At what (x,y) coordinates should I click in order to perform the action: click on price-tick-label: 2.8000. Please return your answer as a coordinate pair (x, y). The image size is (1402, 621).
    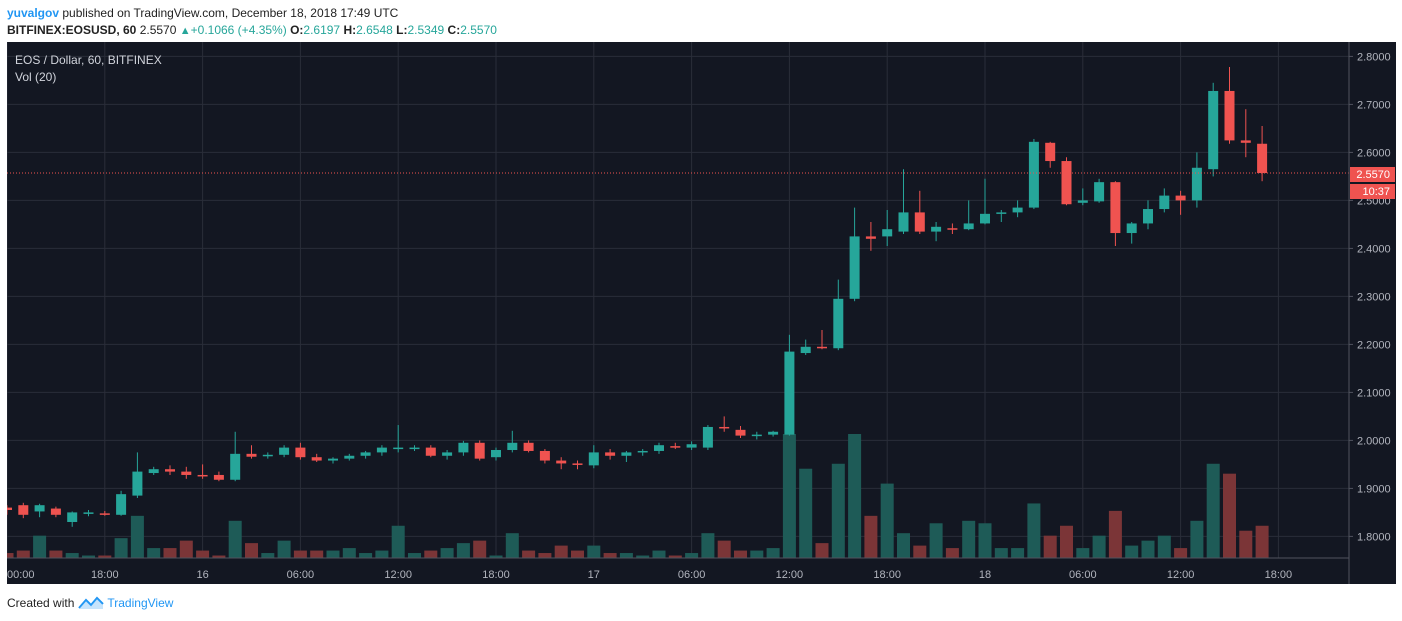
    Looking at the image, I should click on (1374, 57).